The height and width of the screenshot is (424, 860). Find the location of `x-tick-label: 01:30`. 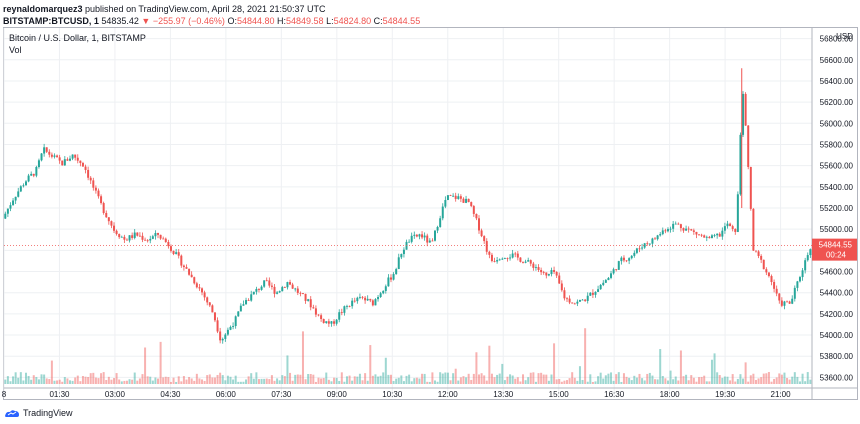

x-tick-label: 01:30 is located at coordinates (59, 394).